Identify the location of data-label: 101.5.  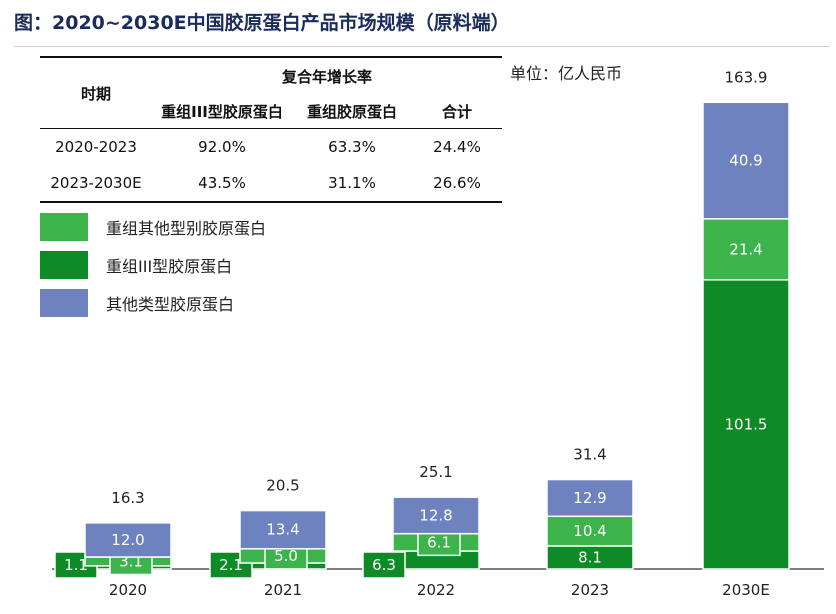
(746, 424).